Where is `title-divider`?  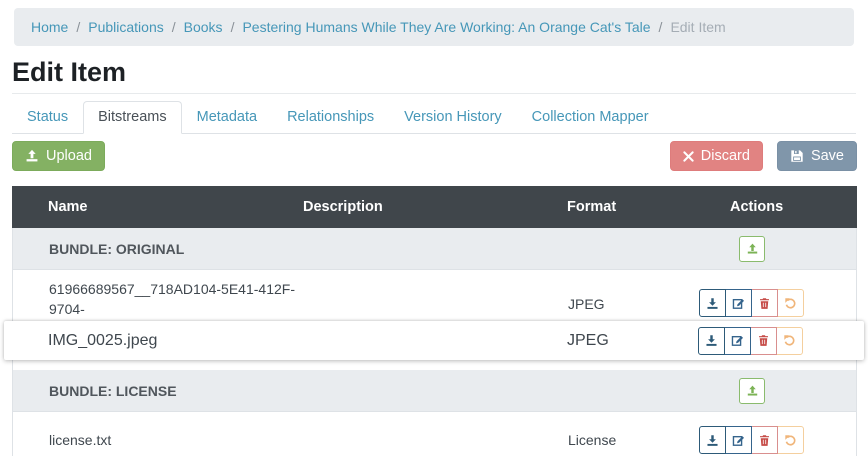 title-divider is located at coordinates (434, 93).